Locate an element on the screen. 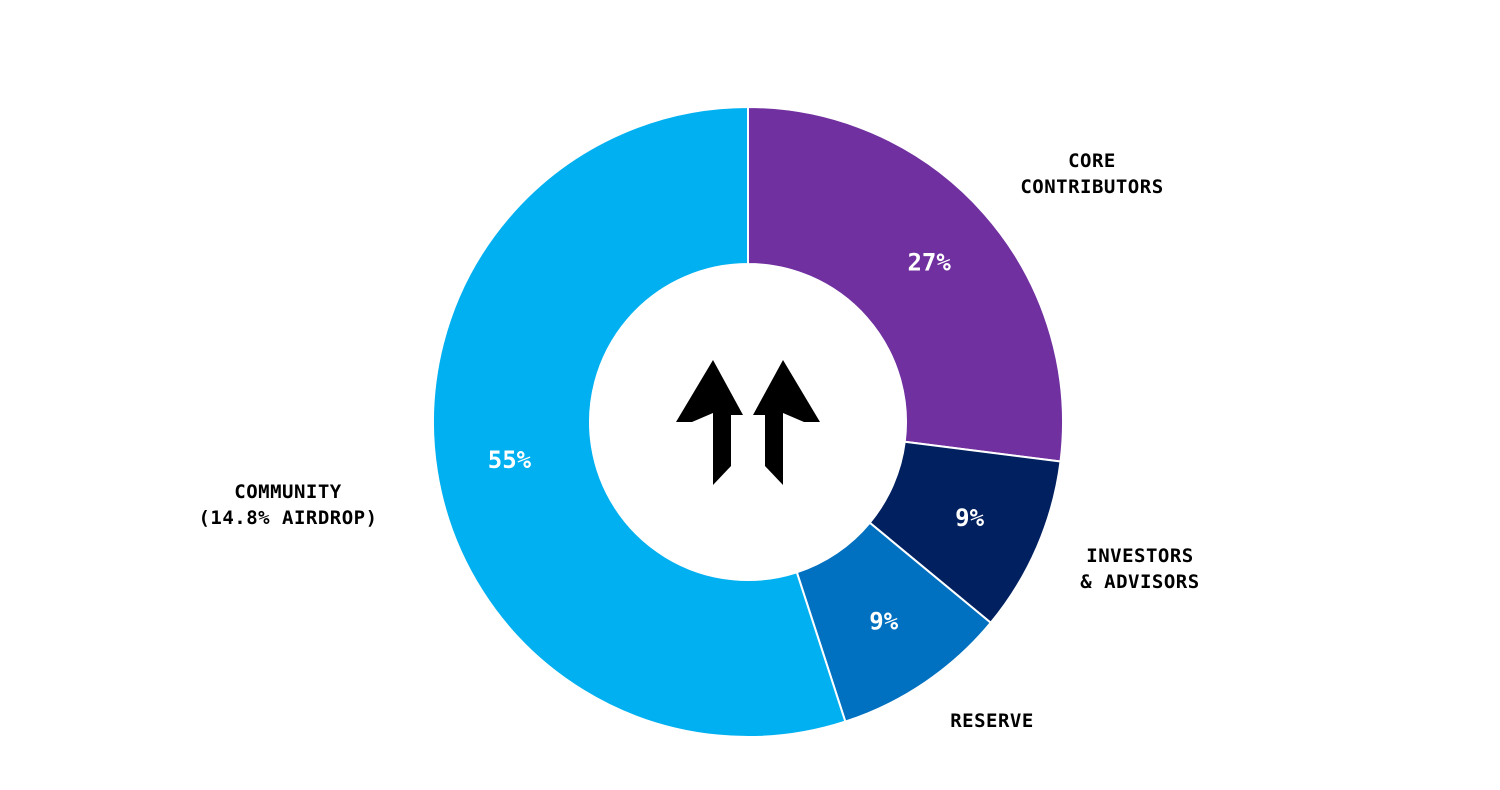 This screenshot has width=1500, height=790. slice-category-label-1: INVESTORS & ADVISORS is located at coordinates (1139, 569).